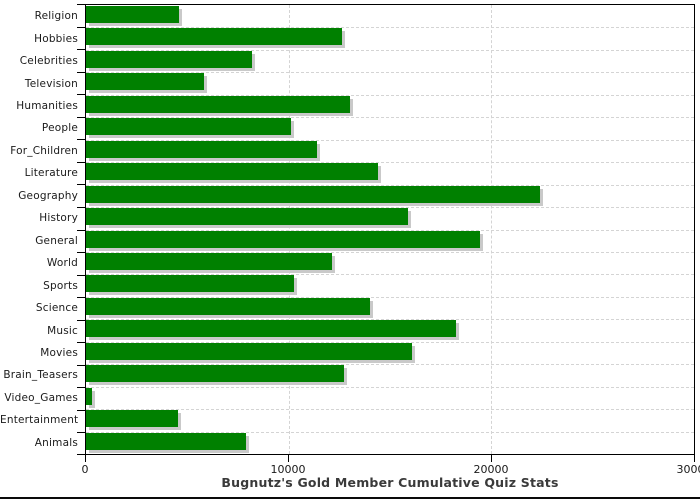 Image resolution: width=700 pixels, height=500 pixels. What do you see at coordinates (132, 419) in the screenshot?
I see `bar-entertainment` at bounding box center [132, 419].